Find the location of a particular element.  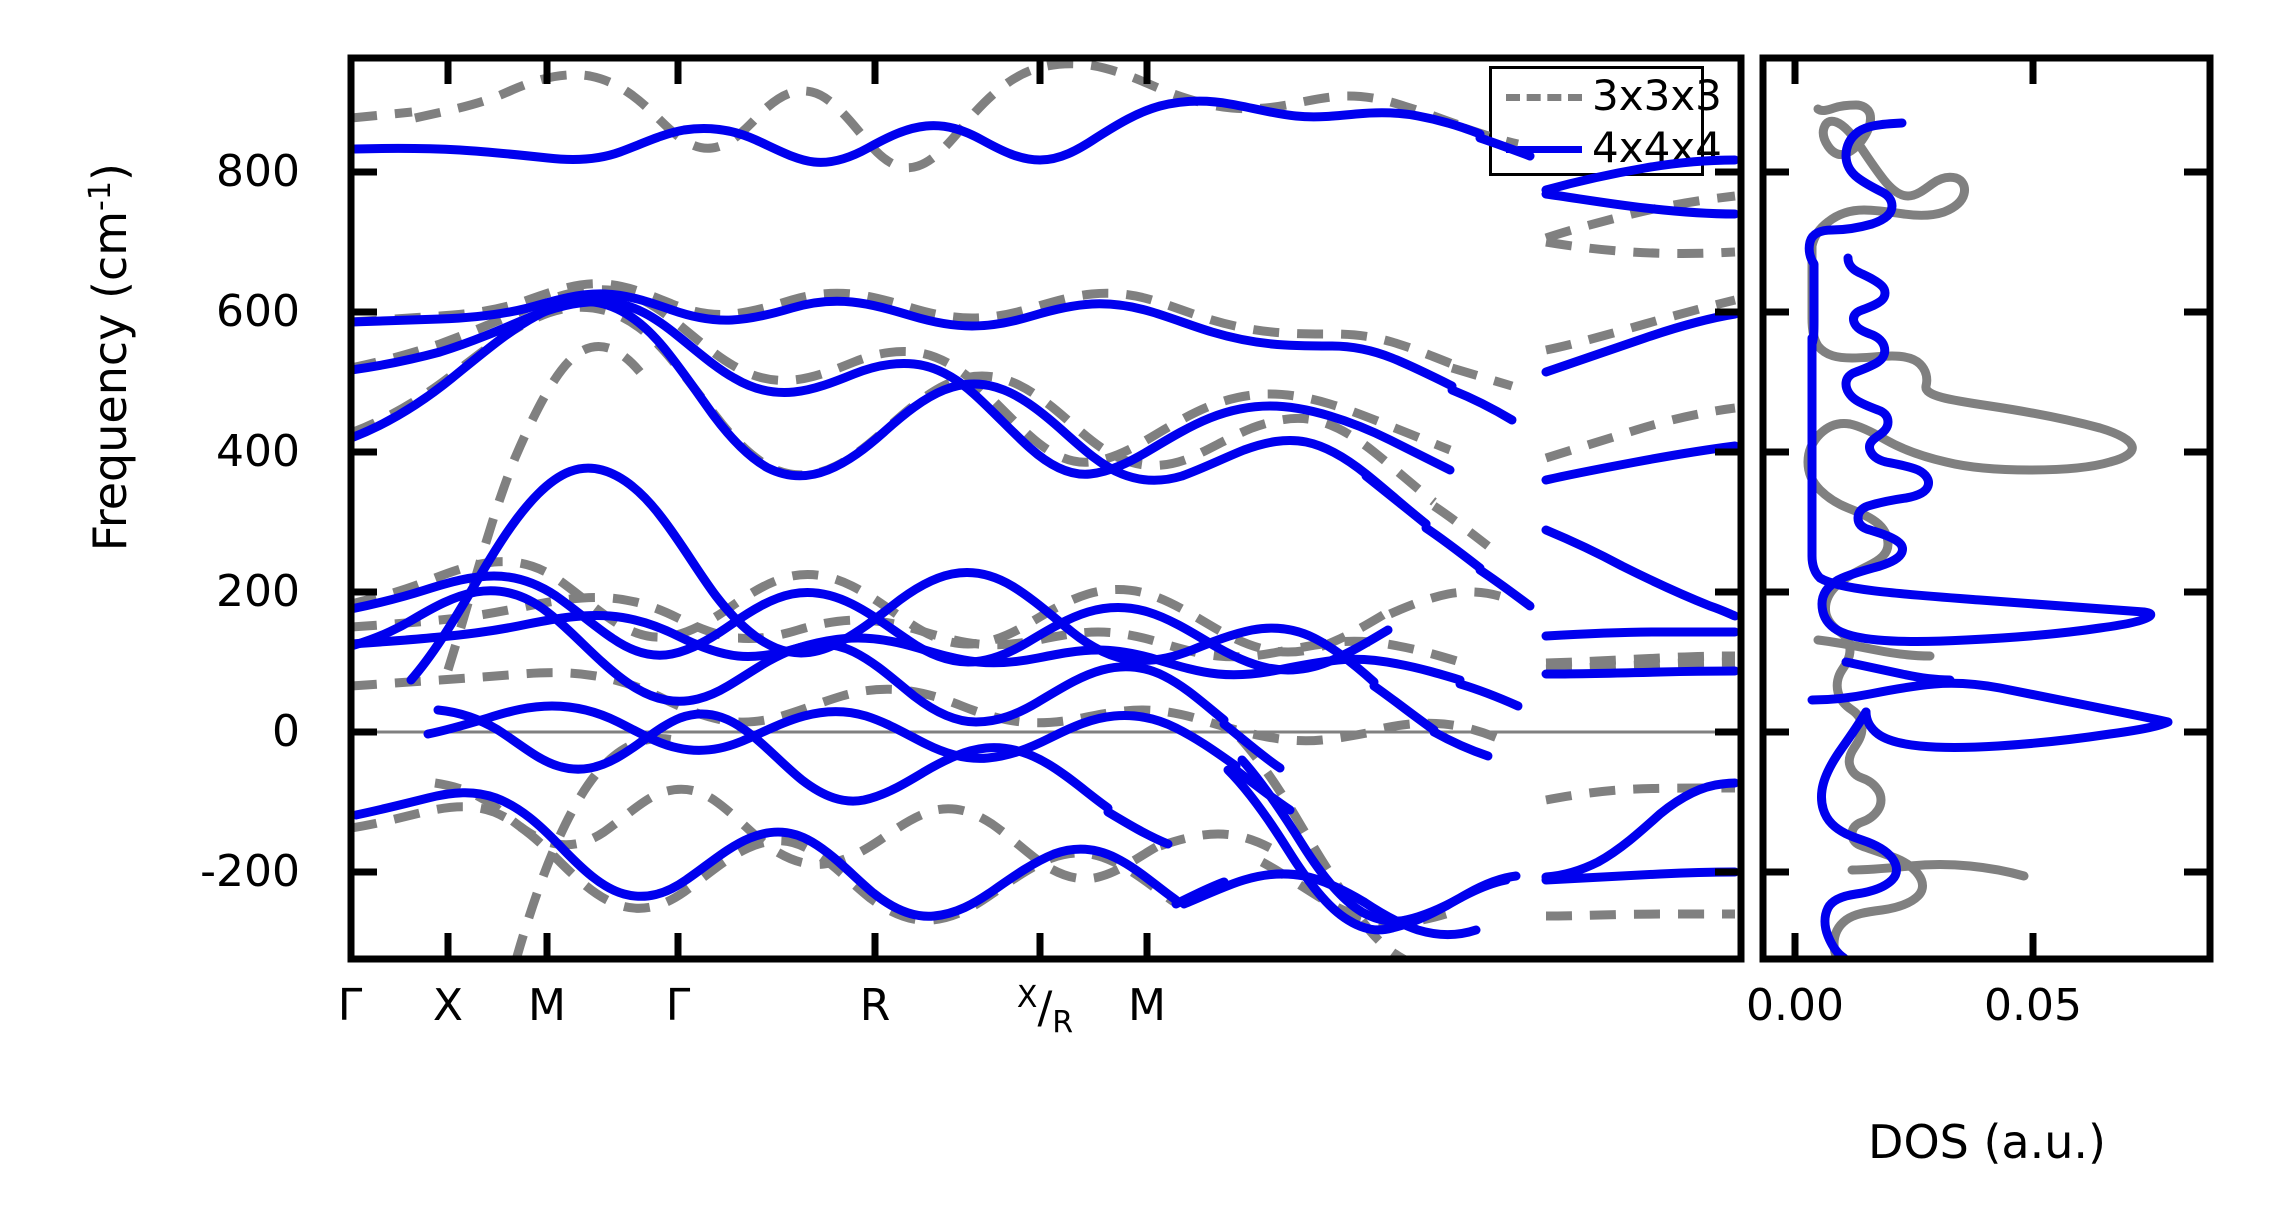

xtick-label-x-over-r: X/R is located at coordinates (1045, 1010).